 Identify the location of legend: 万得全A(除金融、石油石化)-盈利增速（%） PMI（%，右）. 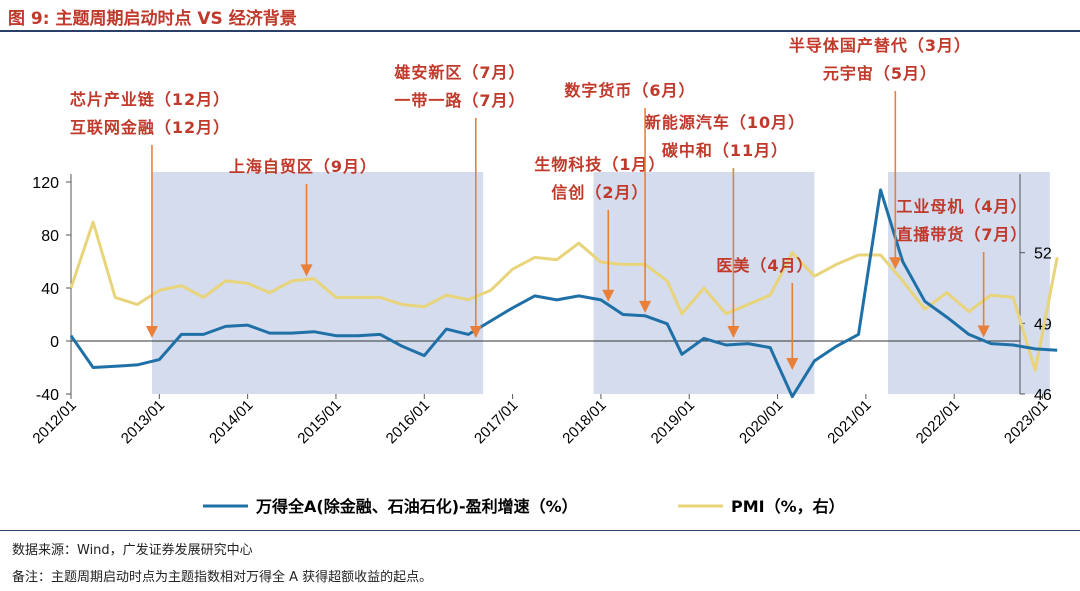
(524, 506).